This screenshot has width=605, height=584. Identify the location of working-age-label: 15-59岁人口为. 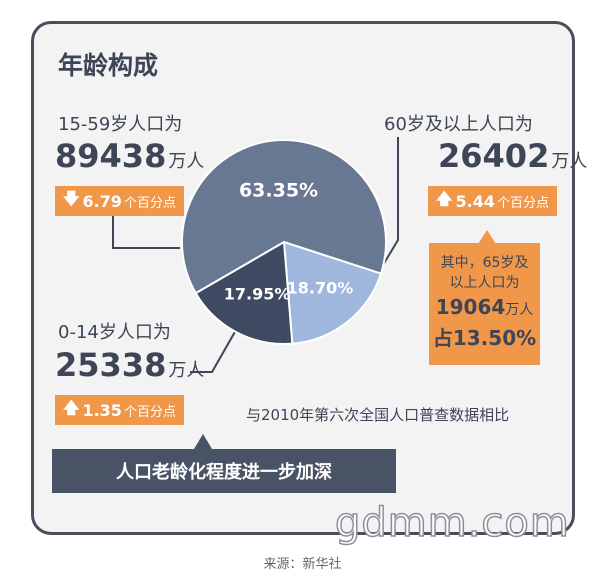
(120, 124).